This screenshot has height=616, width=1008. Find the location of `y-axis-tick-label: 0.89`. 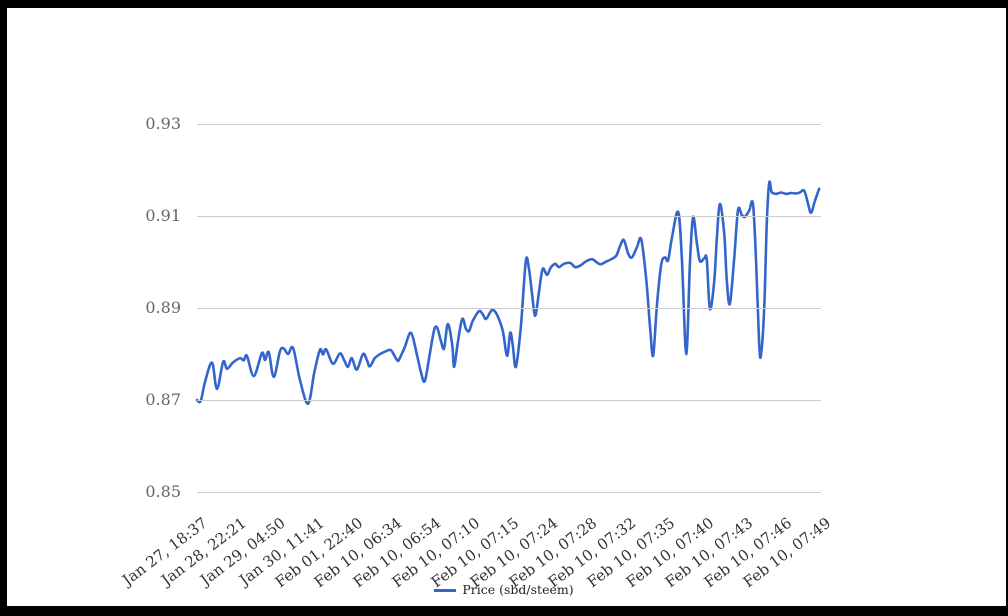

y-axis-tick-label: 0.89 is located at coordinates (163, 307).